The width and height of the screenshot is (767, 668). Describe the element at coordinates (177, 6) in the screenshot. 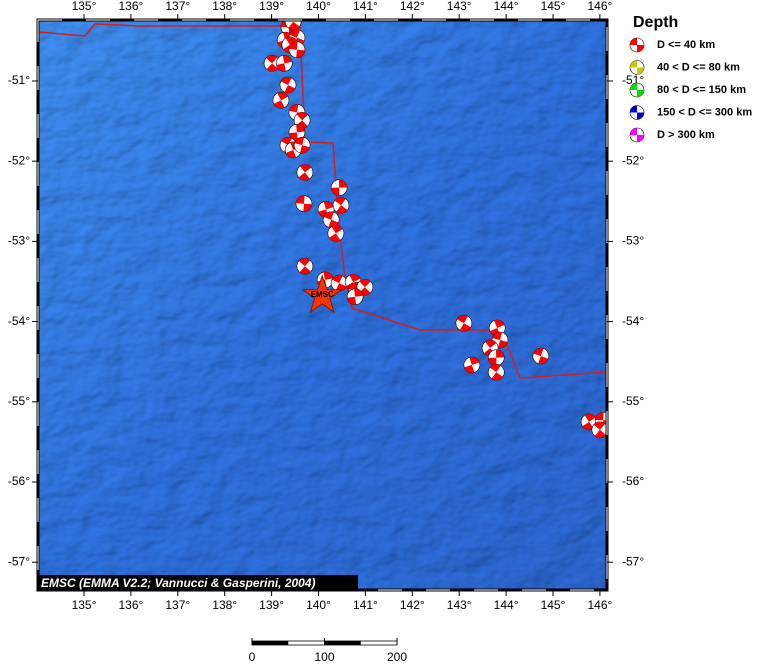

I see `lon-label: 137°` at that location.